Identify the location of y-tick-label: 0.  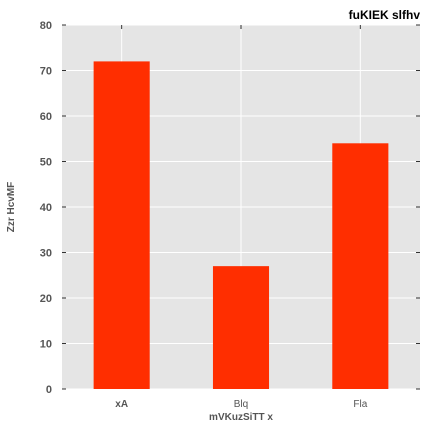
(49, 390).